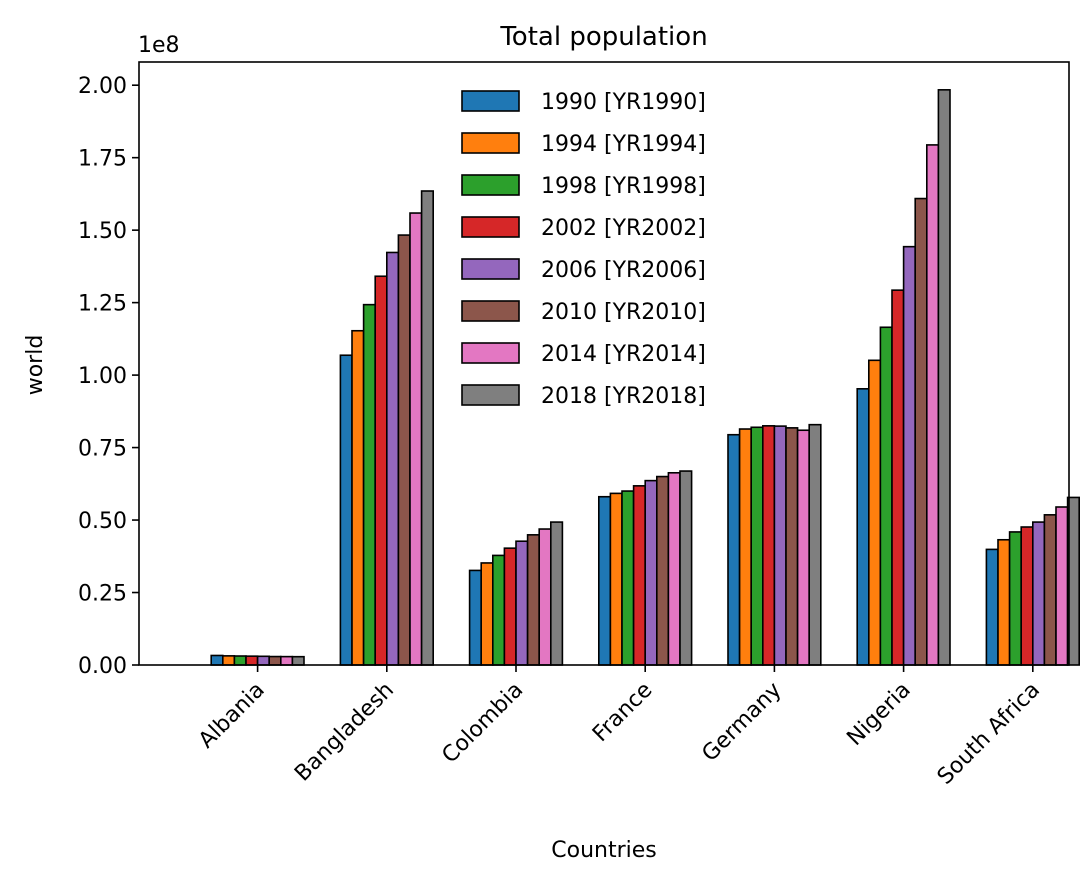 This screenshot has height=884, width=1090. Describe the element at coordinates (102, 304) in the screenshot. I see `y-tick-label: 1.25` at that location.